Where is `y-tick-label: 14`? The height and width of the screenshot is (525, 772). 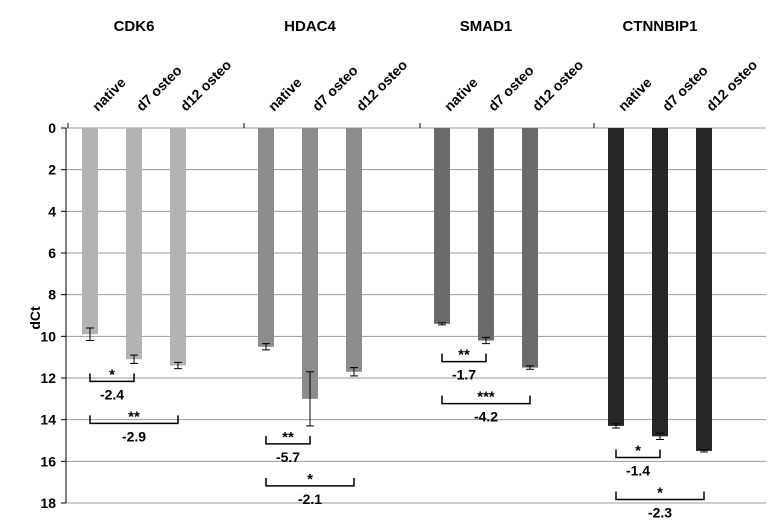
y-tick-label: 14 is located at coordinates (48, 420).